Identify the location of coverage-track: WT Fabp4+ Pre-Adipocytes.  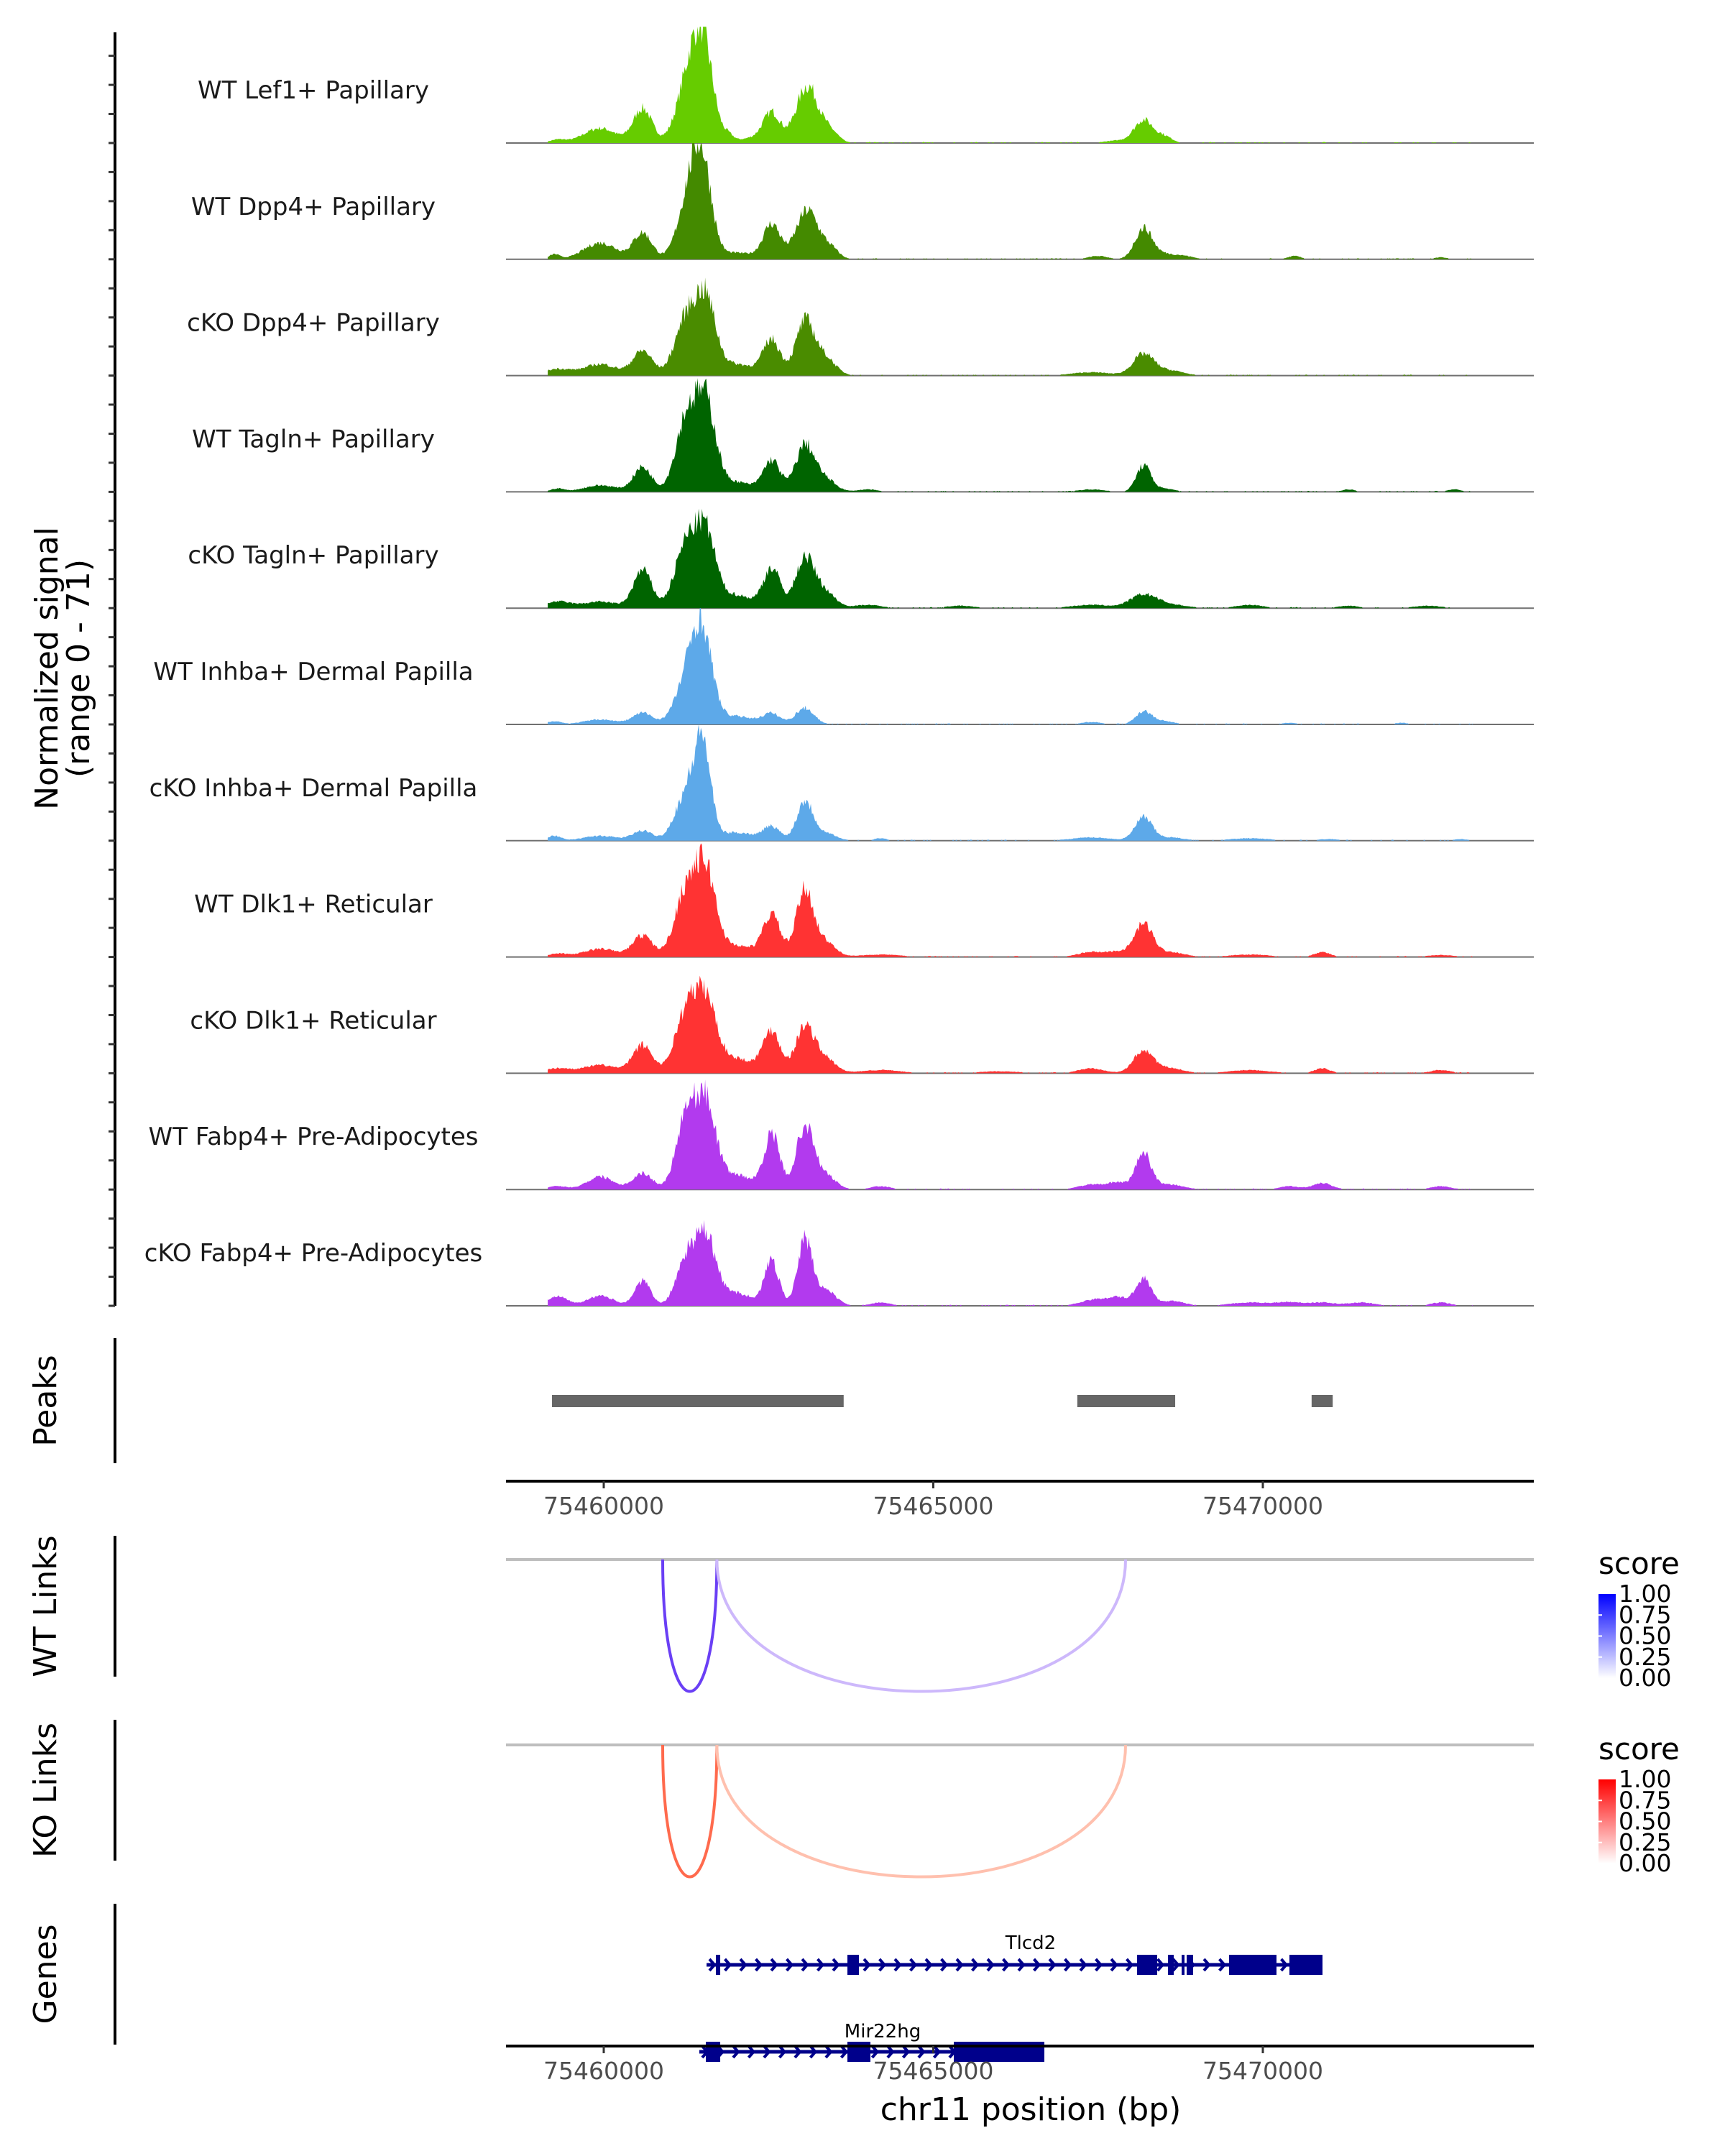
(841, 1135).